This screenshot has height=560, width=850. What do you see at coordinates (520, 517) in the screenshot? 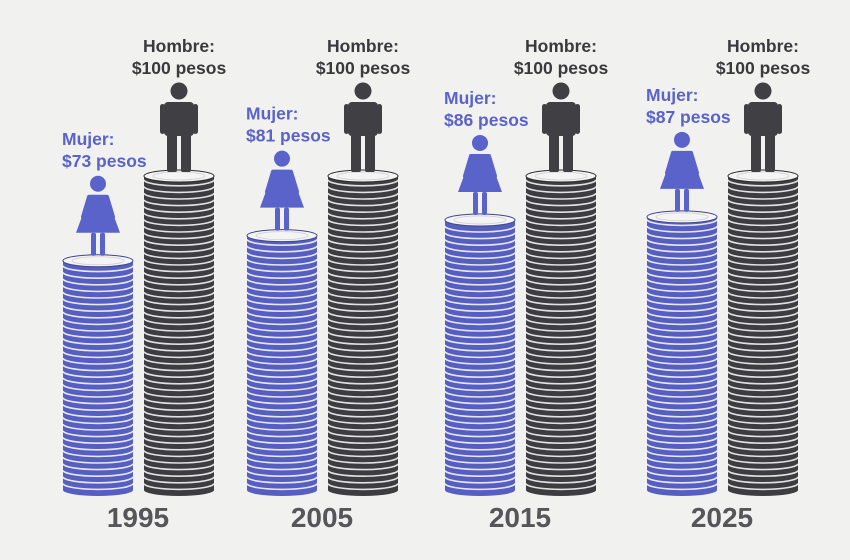
I see `year-label: 2015` at bounding box center [520, 517].